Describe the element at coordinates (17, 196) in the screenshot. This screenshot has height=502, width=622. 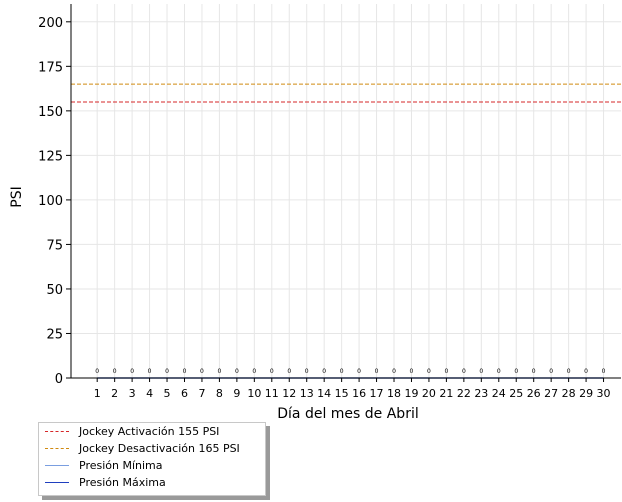
I see `y-axis-label: PSI` at that location.